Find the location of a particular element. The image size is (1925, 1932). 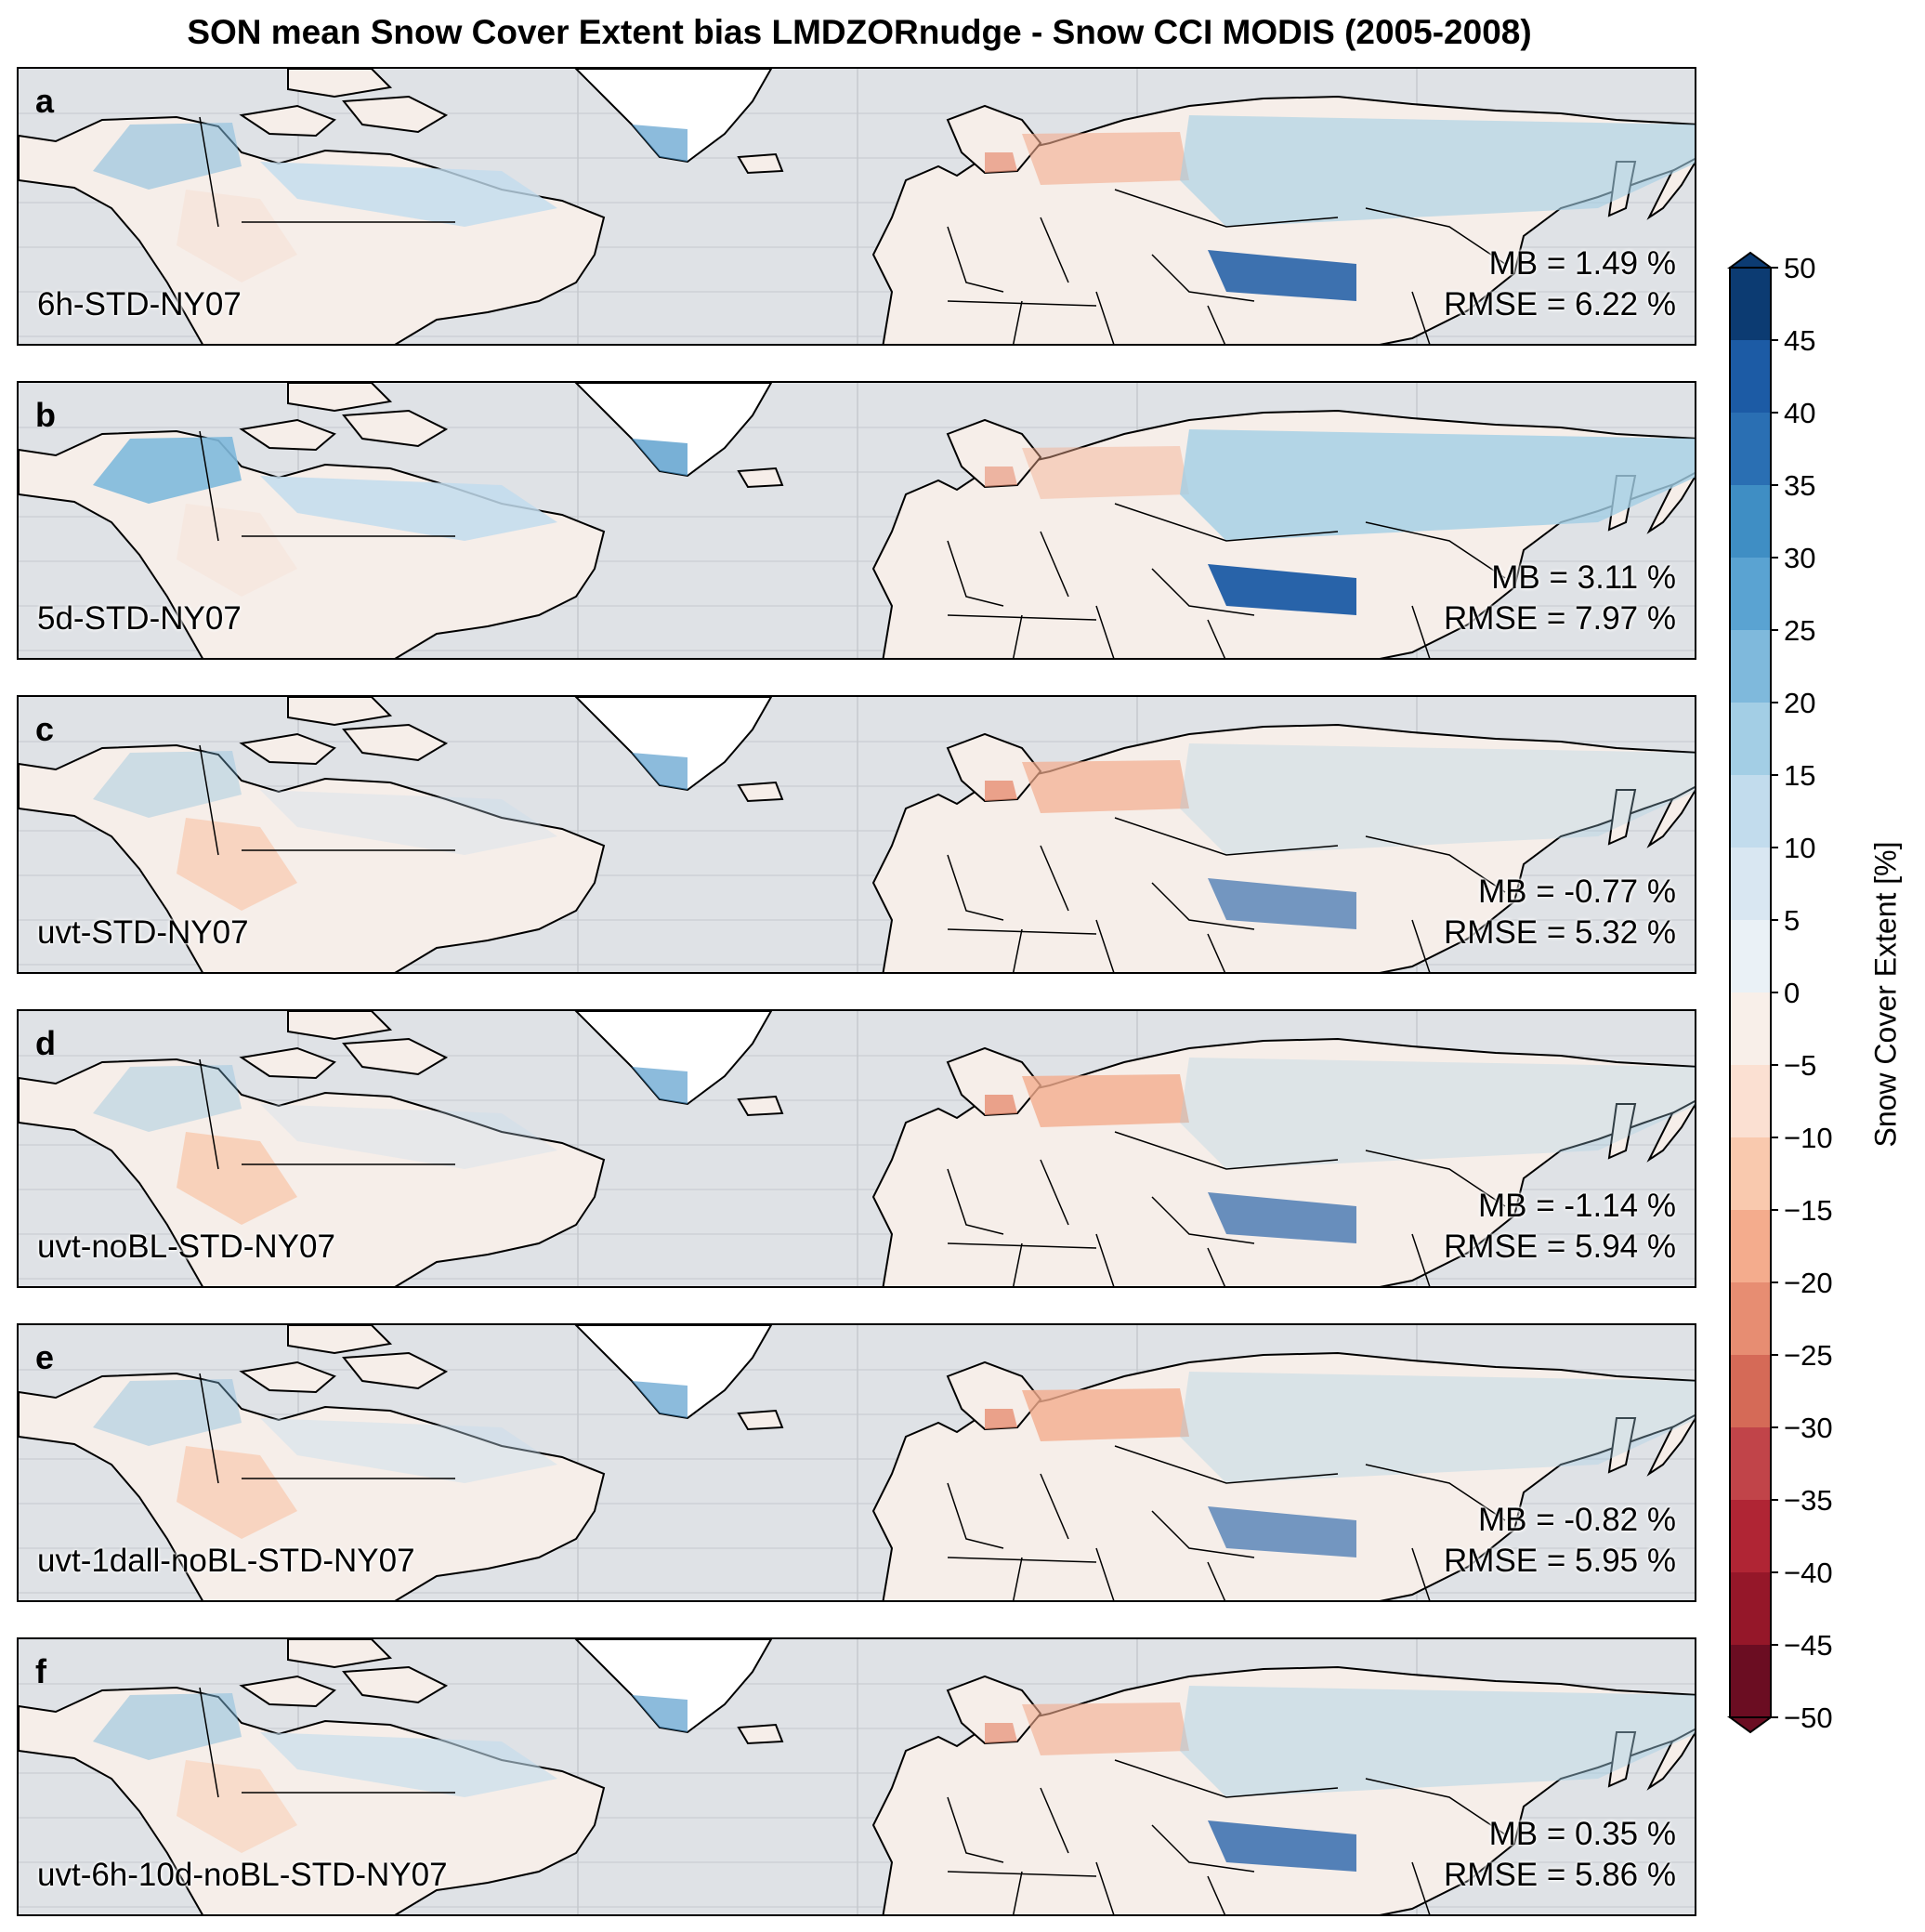

map-panel-c: c uvt-STD-NY07 MB = -0.77 % RMSE = 5.32 % is located at coordinates (857, 834).